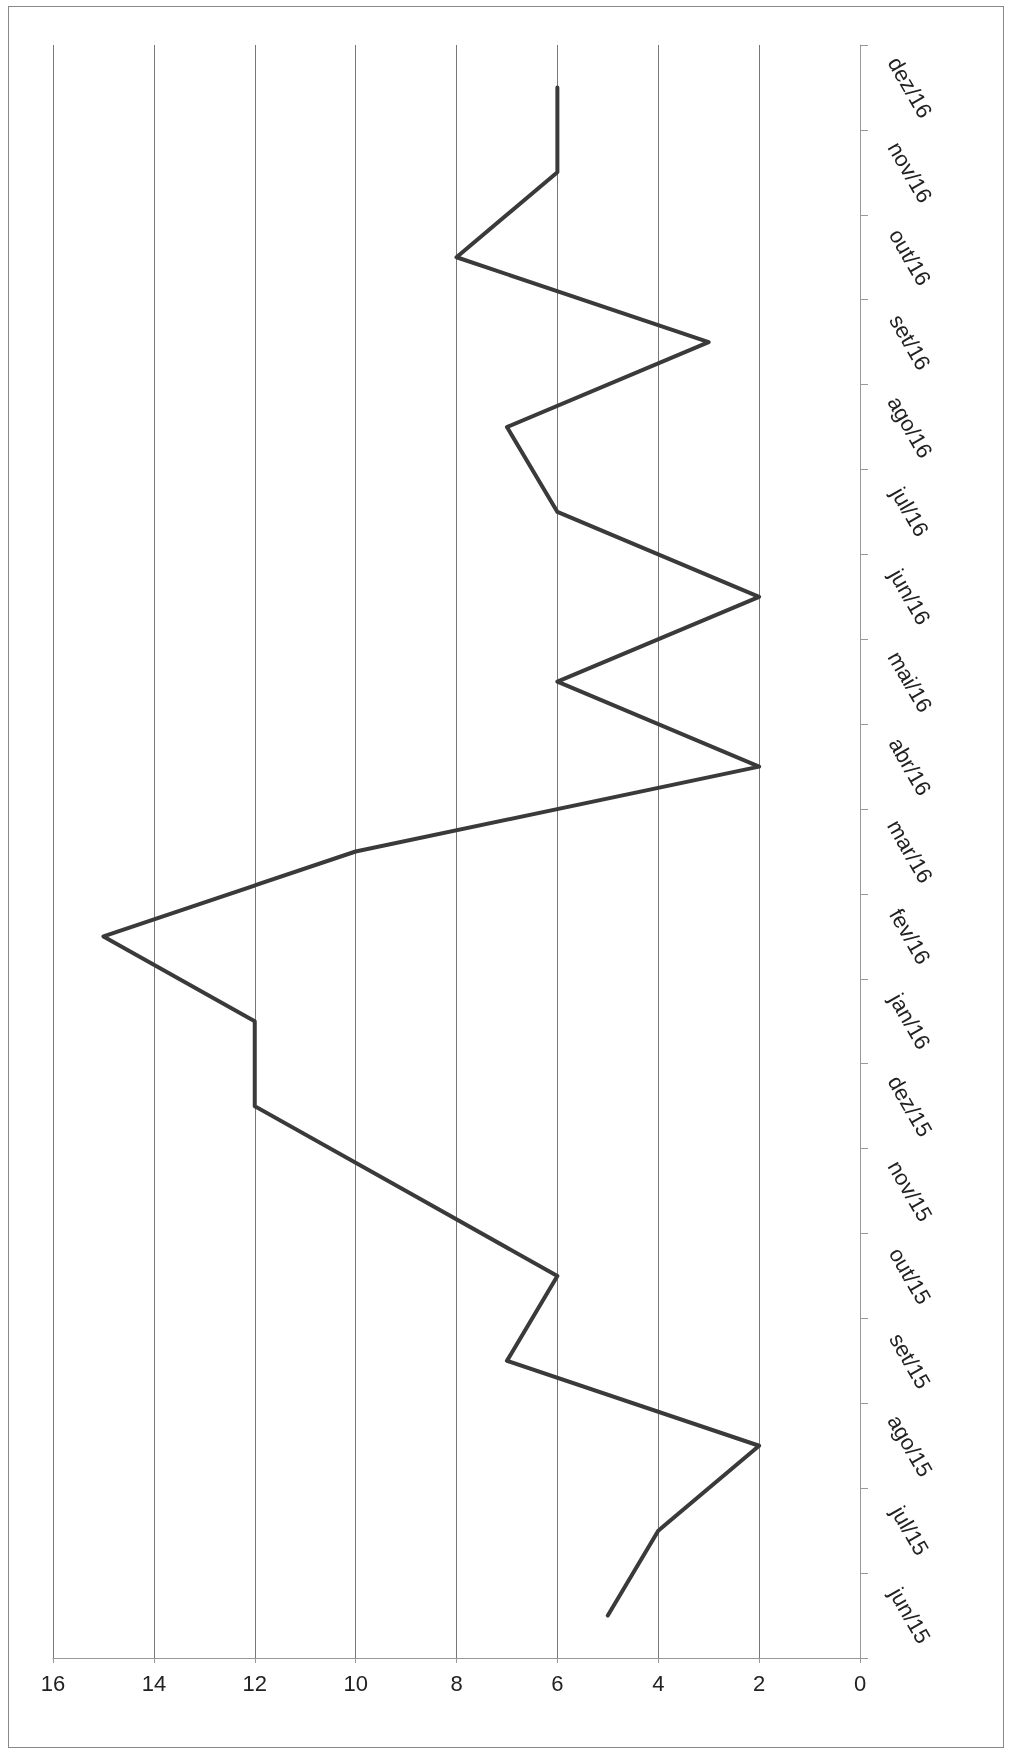 The width and height of the screenshot is (1016, 1757). Describe the element at coordinates (557, 1683) in the screenshot. I see `x-tick-label: 6` at that location.